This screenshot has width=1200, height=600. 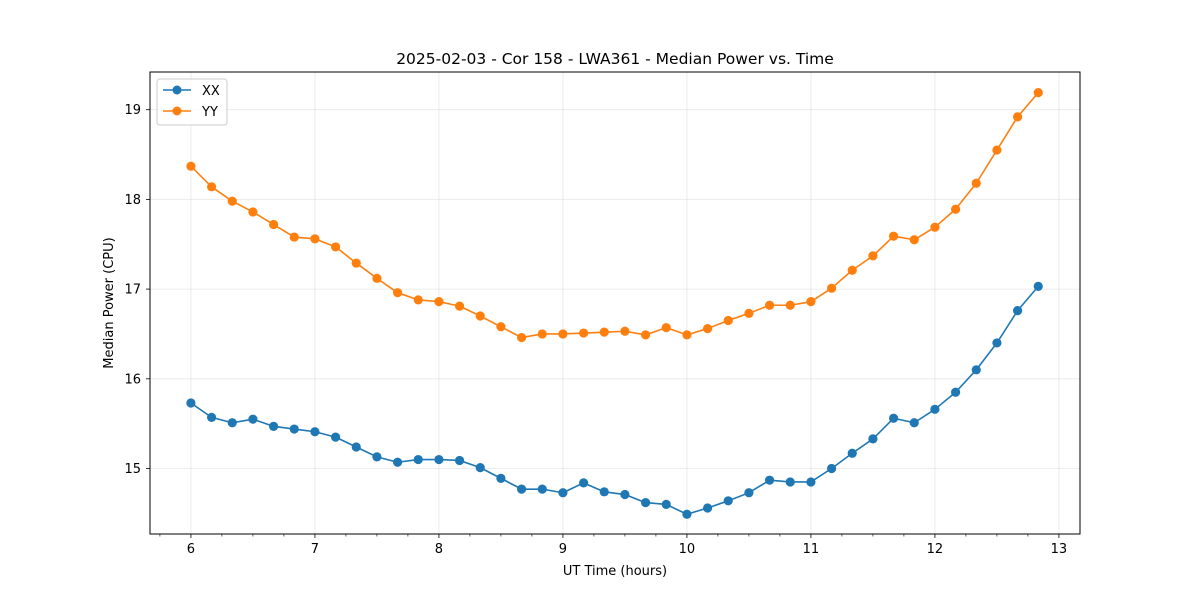 I want to click on y-axis: 15 16 17 18 19, so click(x=137, y=290).